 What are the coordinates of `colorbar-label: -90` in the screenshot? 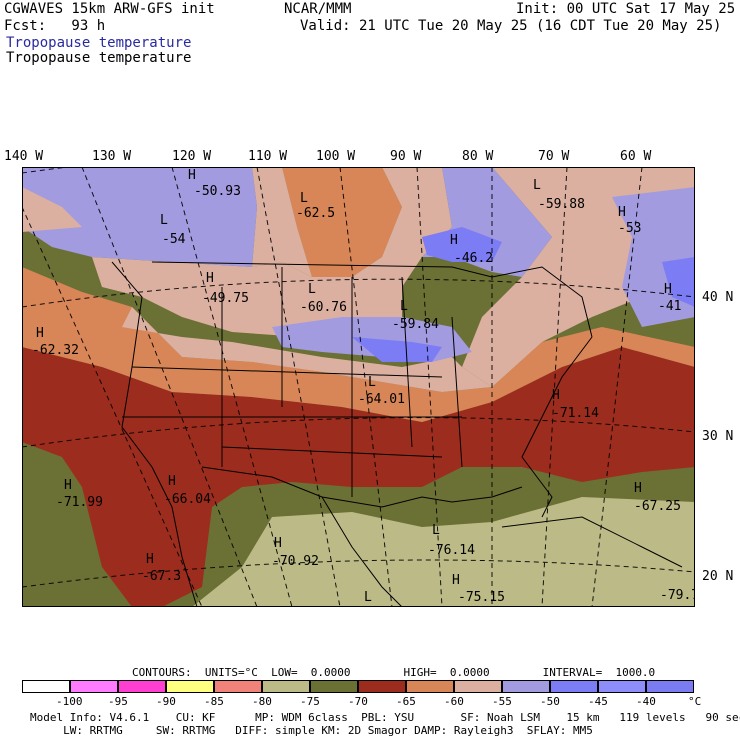 It's located at (166, 701).